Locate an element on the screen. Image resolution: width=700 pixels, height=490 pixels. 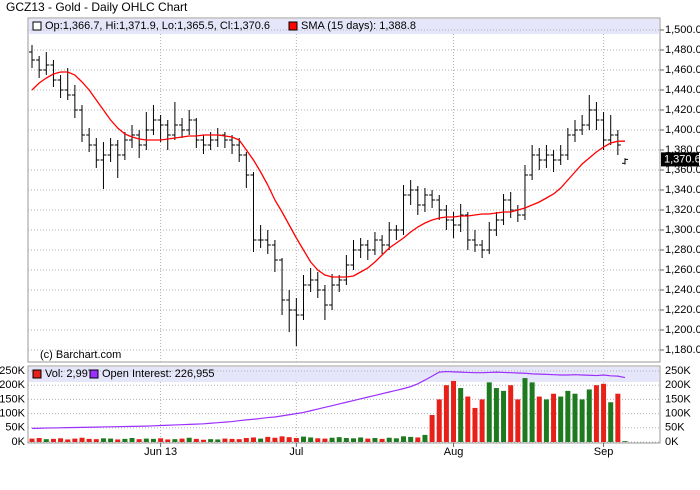
watermark: (c) Barchart.com is located at coordinates (80, 355).